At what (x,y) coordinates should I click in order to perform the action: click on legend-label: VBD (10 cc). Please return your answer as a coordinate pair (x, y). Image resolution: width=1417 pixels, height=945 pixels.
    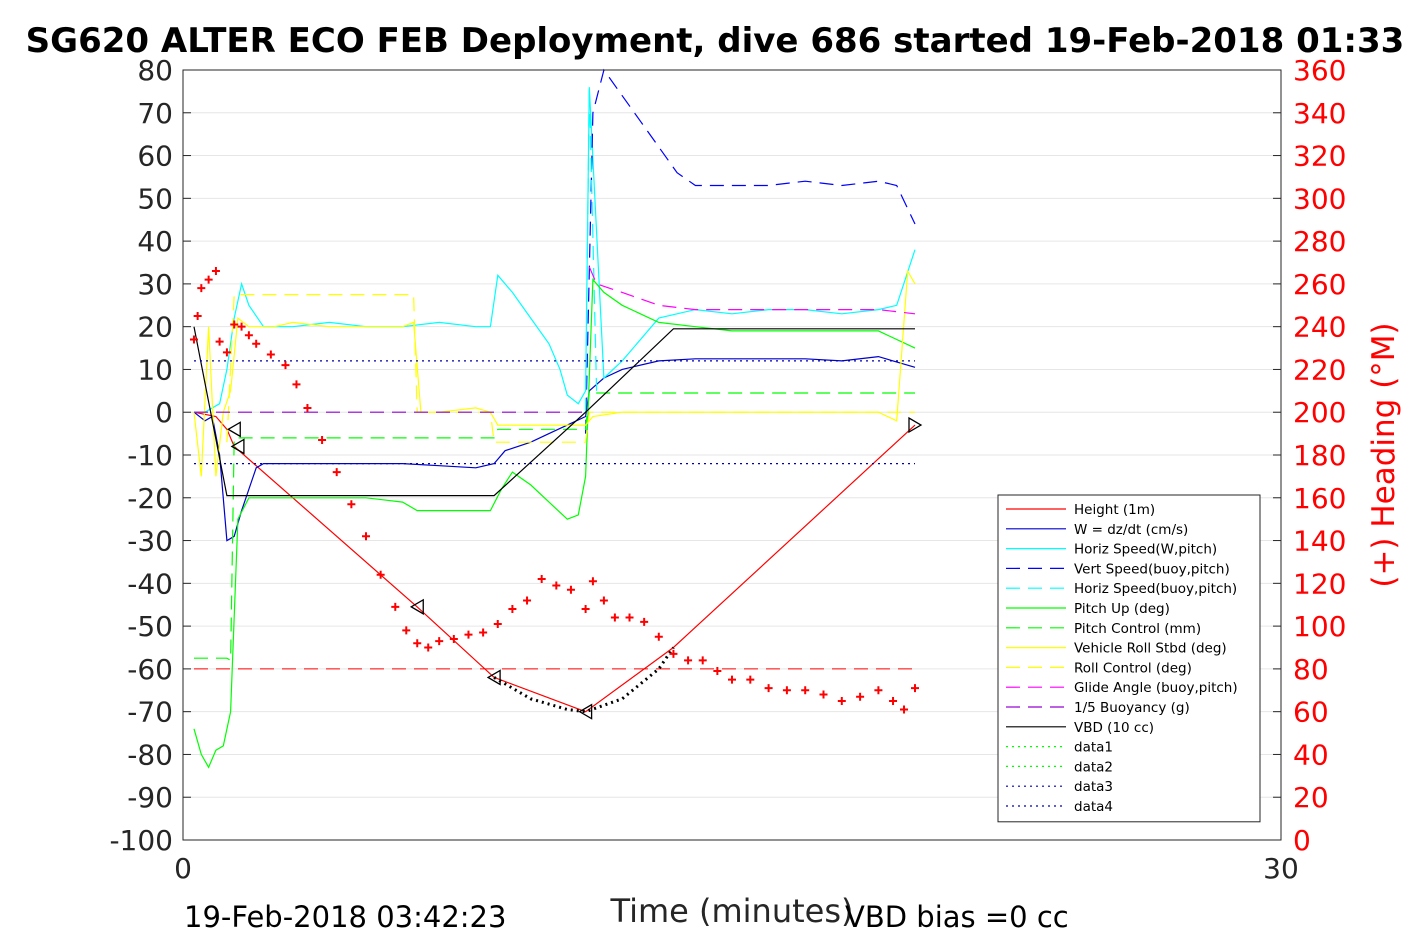
    Looking at the image, I should click on (1114, 728).